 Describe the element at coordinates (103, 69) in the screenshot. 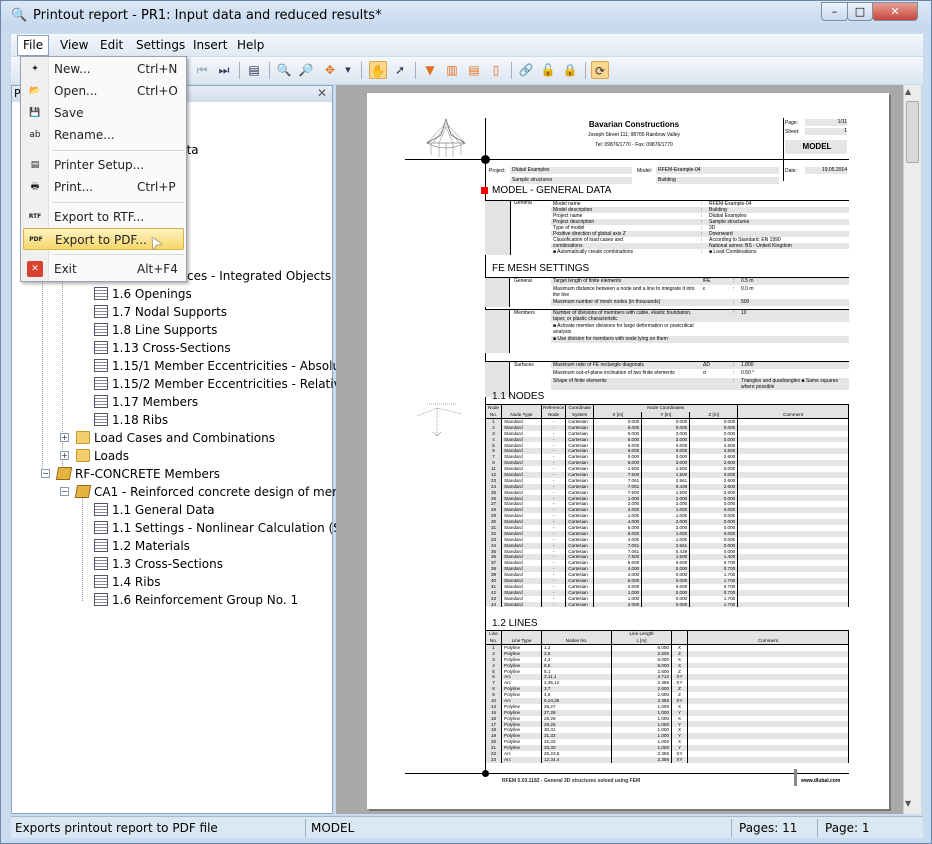

I see `menu-item-new: ✦ New... Ctrl+N` at that location.